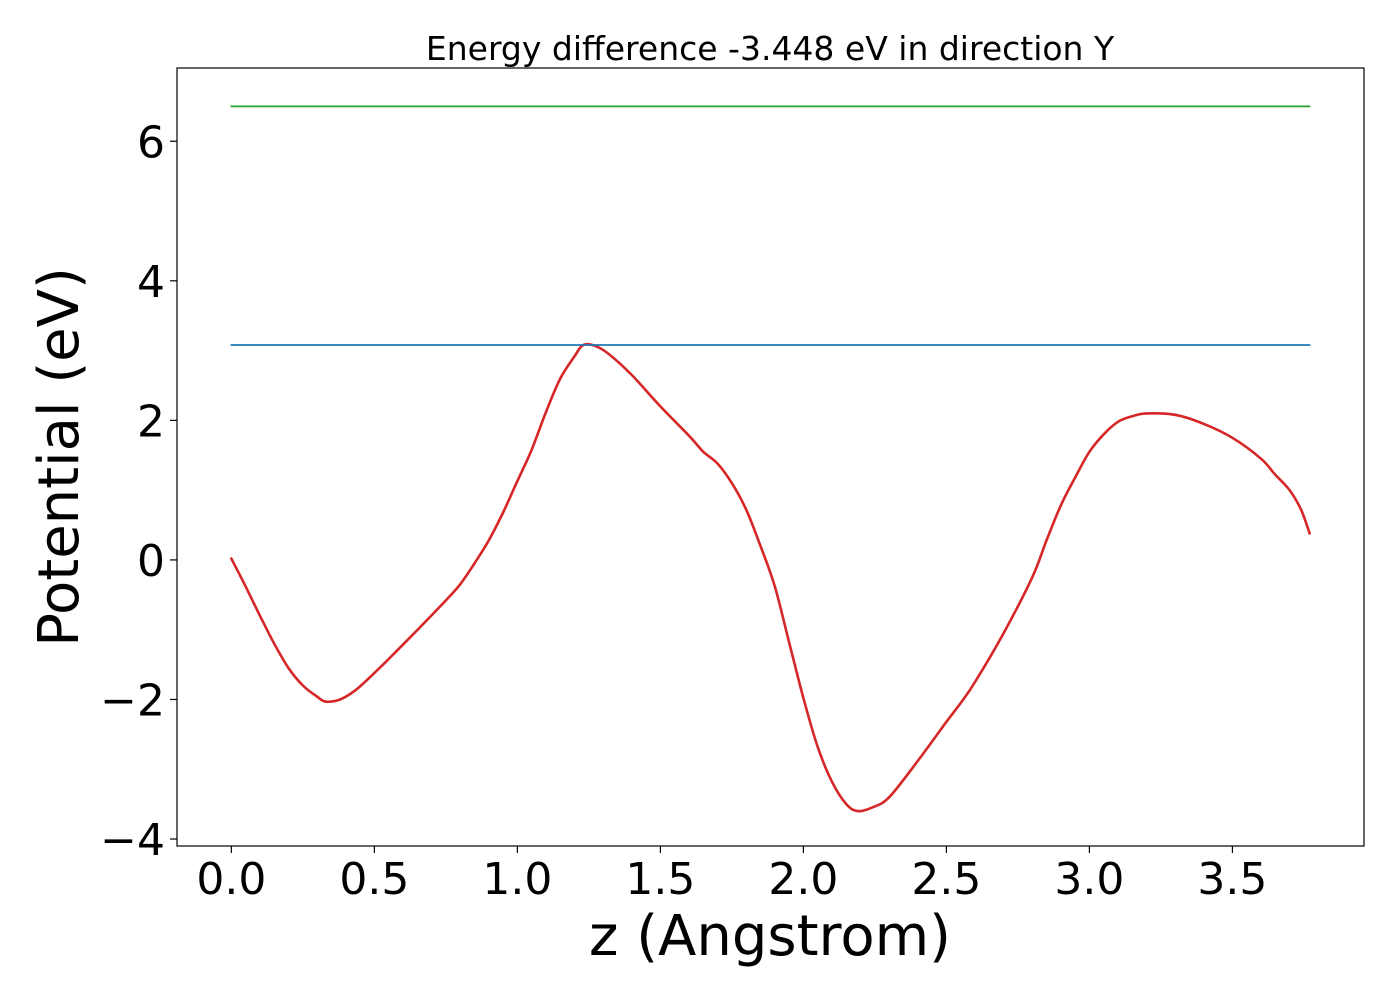 This screenshot has height=1000, width=1400. What do you see at coordinates (731, 875) in the screenshot?
I see `x-axis-ticks: 0.0 0.5 1.0 1.5 2.0 2.5 3.0 3.5` at bounding box center [731, 875].